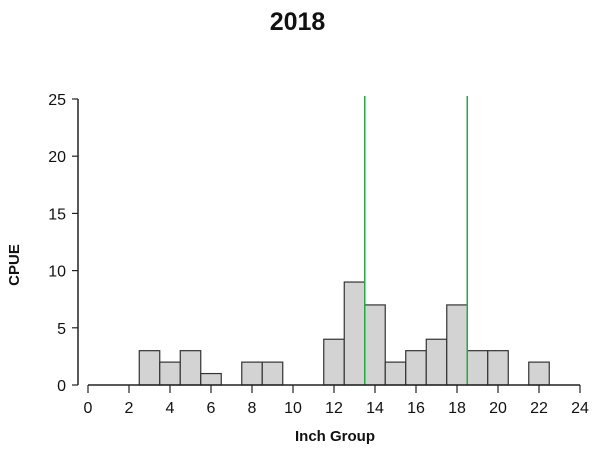  I want to click on y-tick-label: 10, so click(57, 272).